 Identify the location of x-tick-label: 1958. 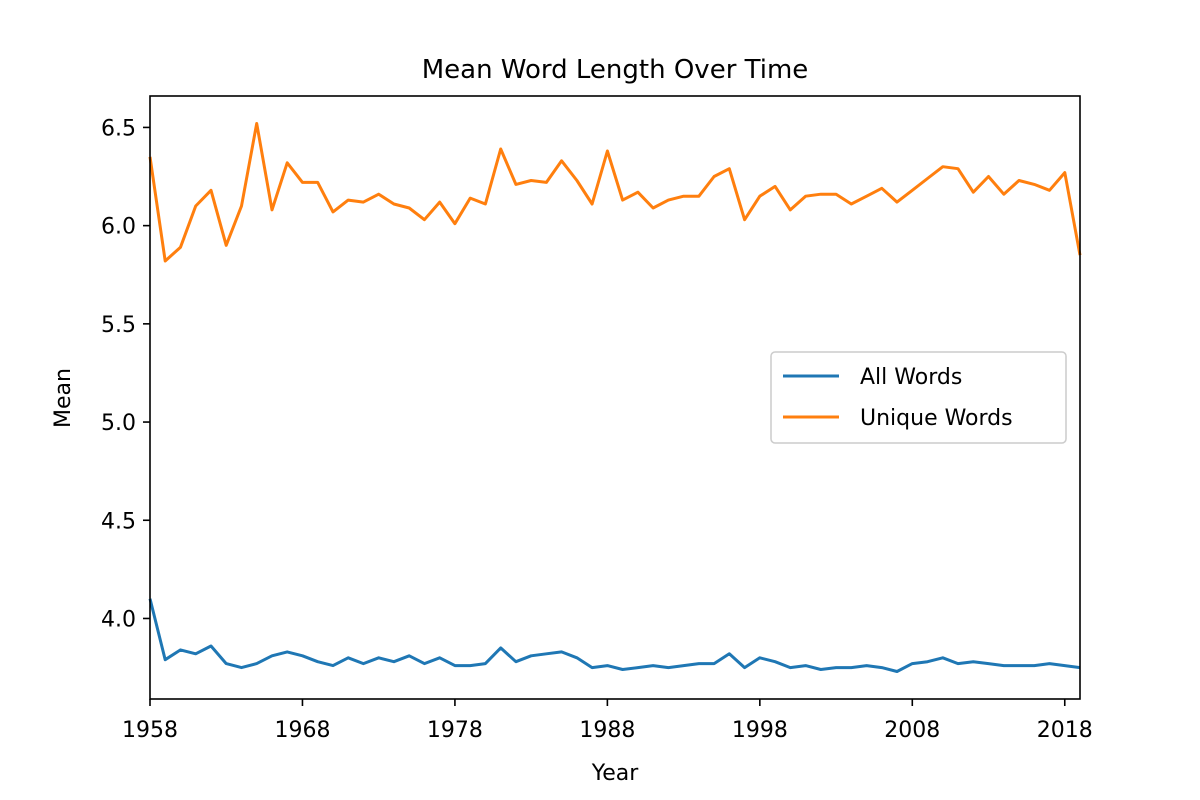
(150, 730).